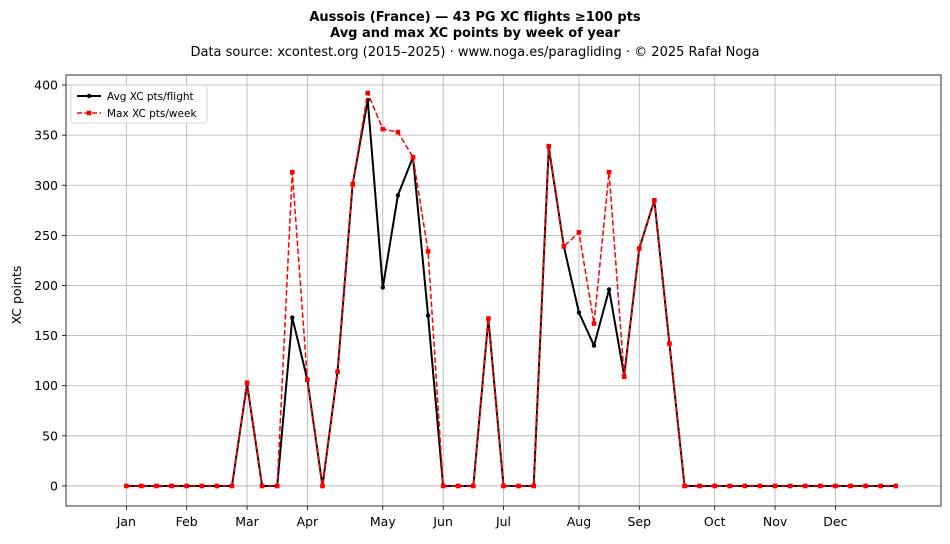 Image resolution: width=950 pixels, height=544 pixels. Describe the element at coordinates (442, 521) in the screenshot. I see `x-tick-label: Jun` at that location.